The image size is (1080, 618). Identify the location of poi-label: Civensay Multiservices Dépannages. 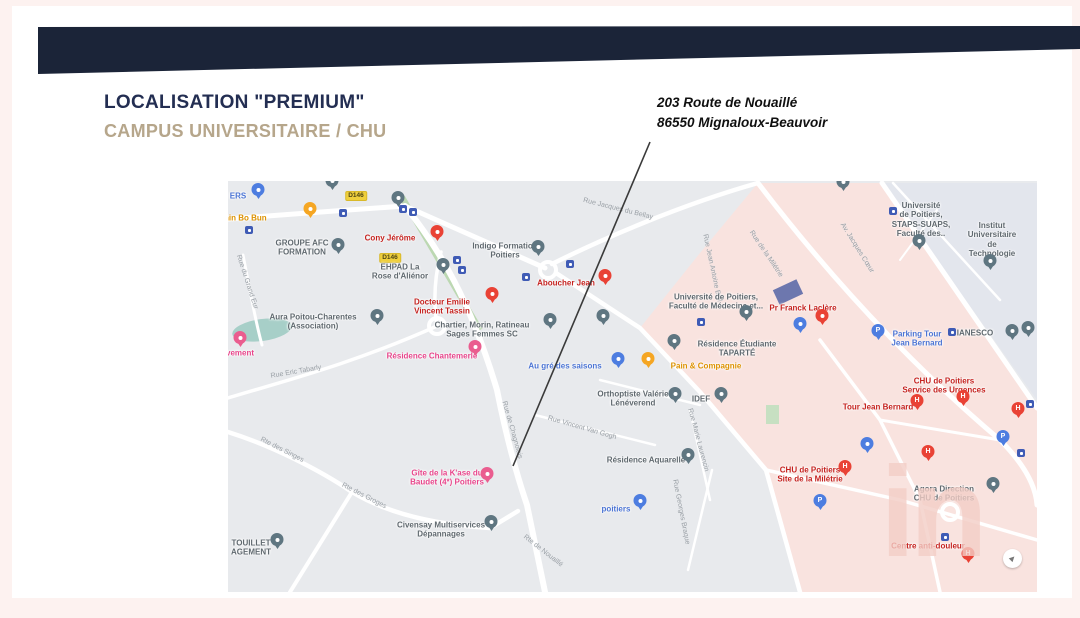
(441, 529).